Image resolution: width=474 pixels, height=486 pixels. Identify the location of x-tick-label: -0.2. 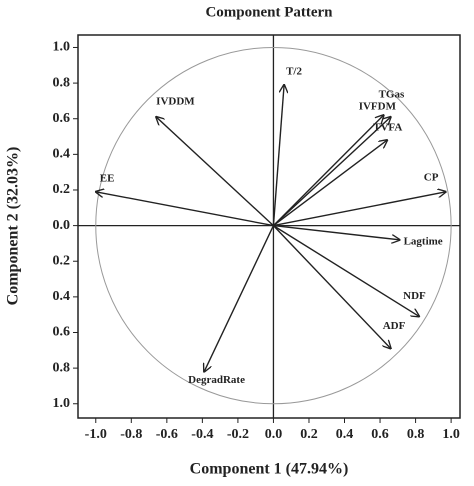
(238, 434).